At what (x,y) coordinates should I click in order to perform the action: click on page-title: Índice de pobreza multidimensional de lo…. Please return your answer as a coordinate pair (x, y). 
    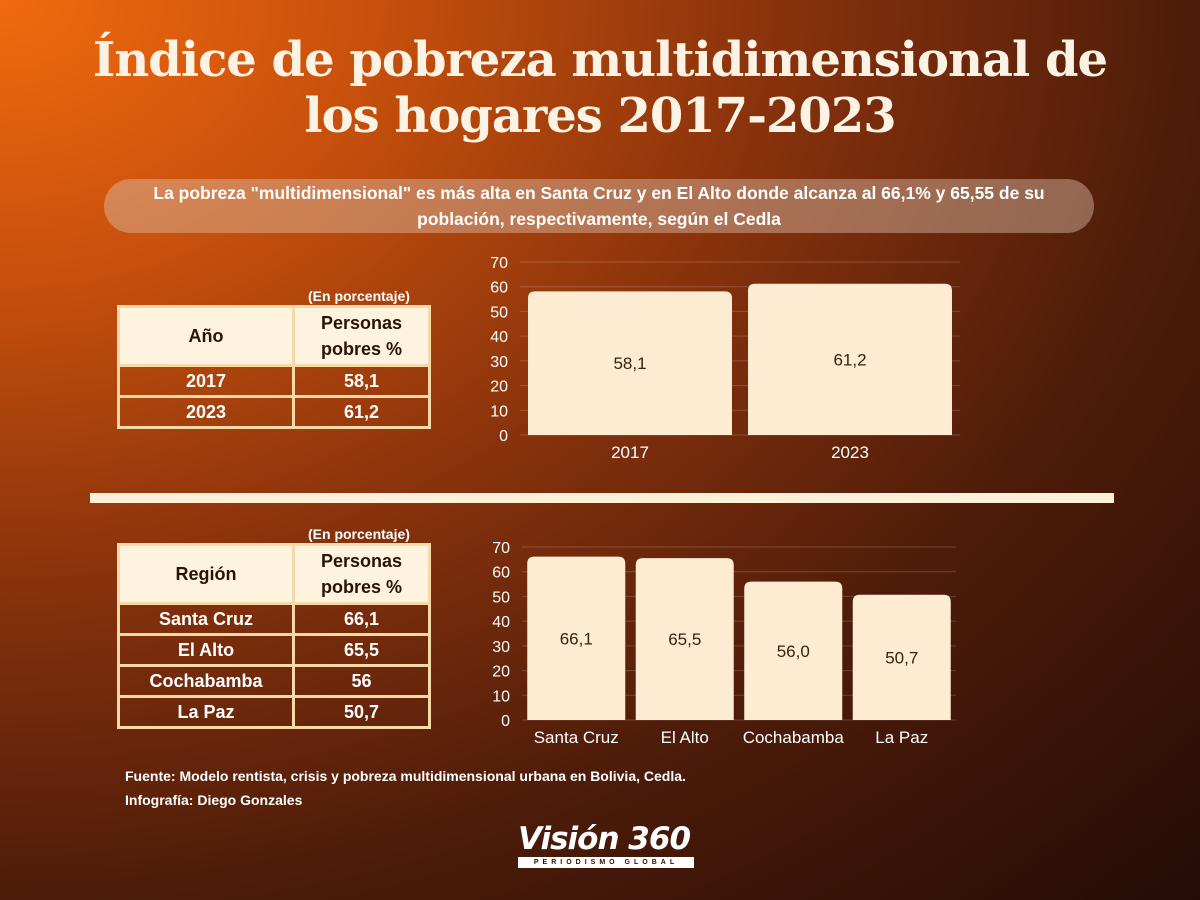
    Looking at the image, I should click on (600, 88).